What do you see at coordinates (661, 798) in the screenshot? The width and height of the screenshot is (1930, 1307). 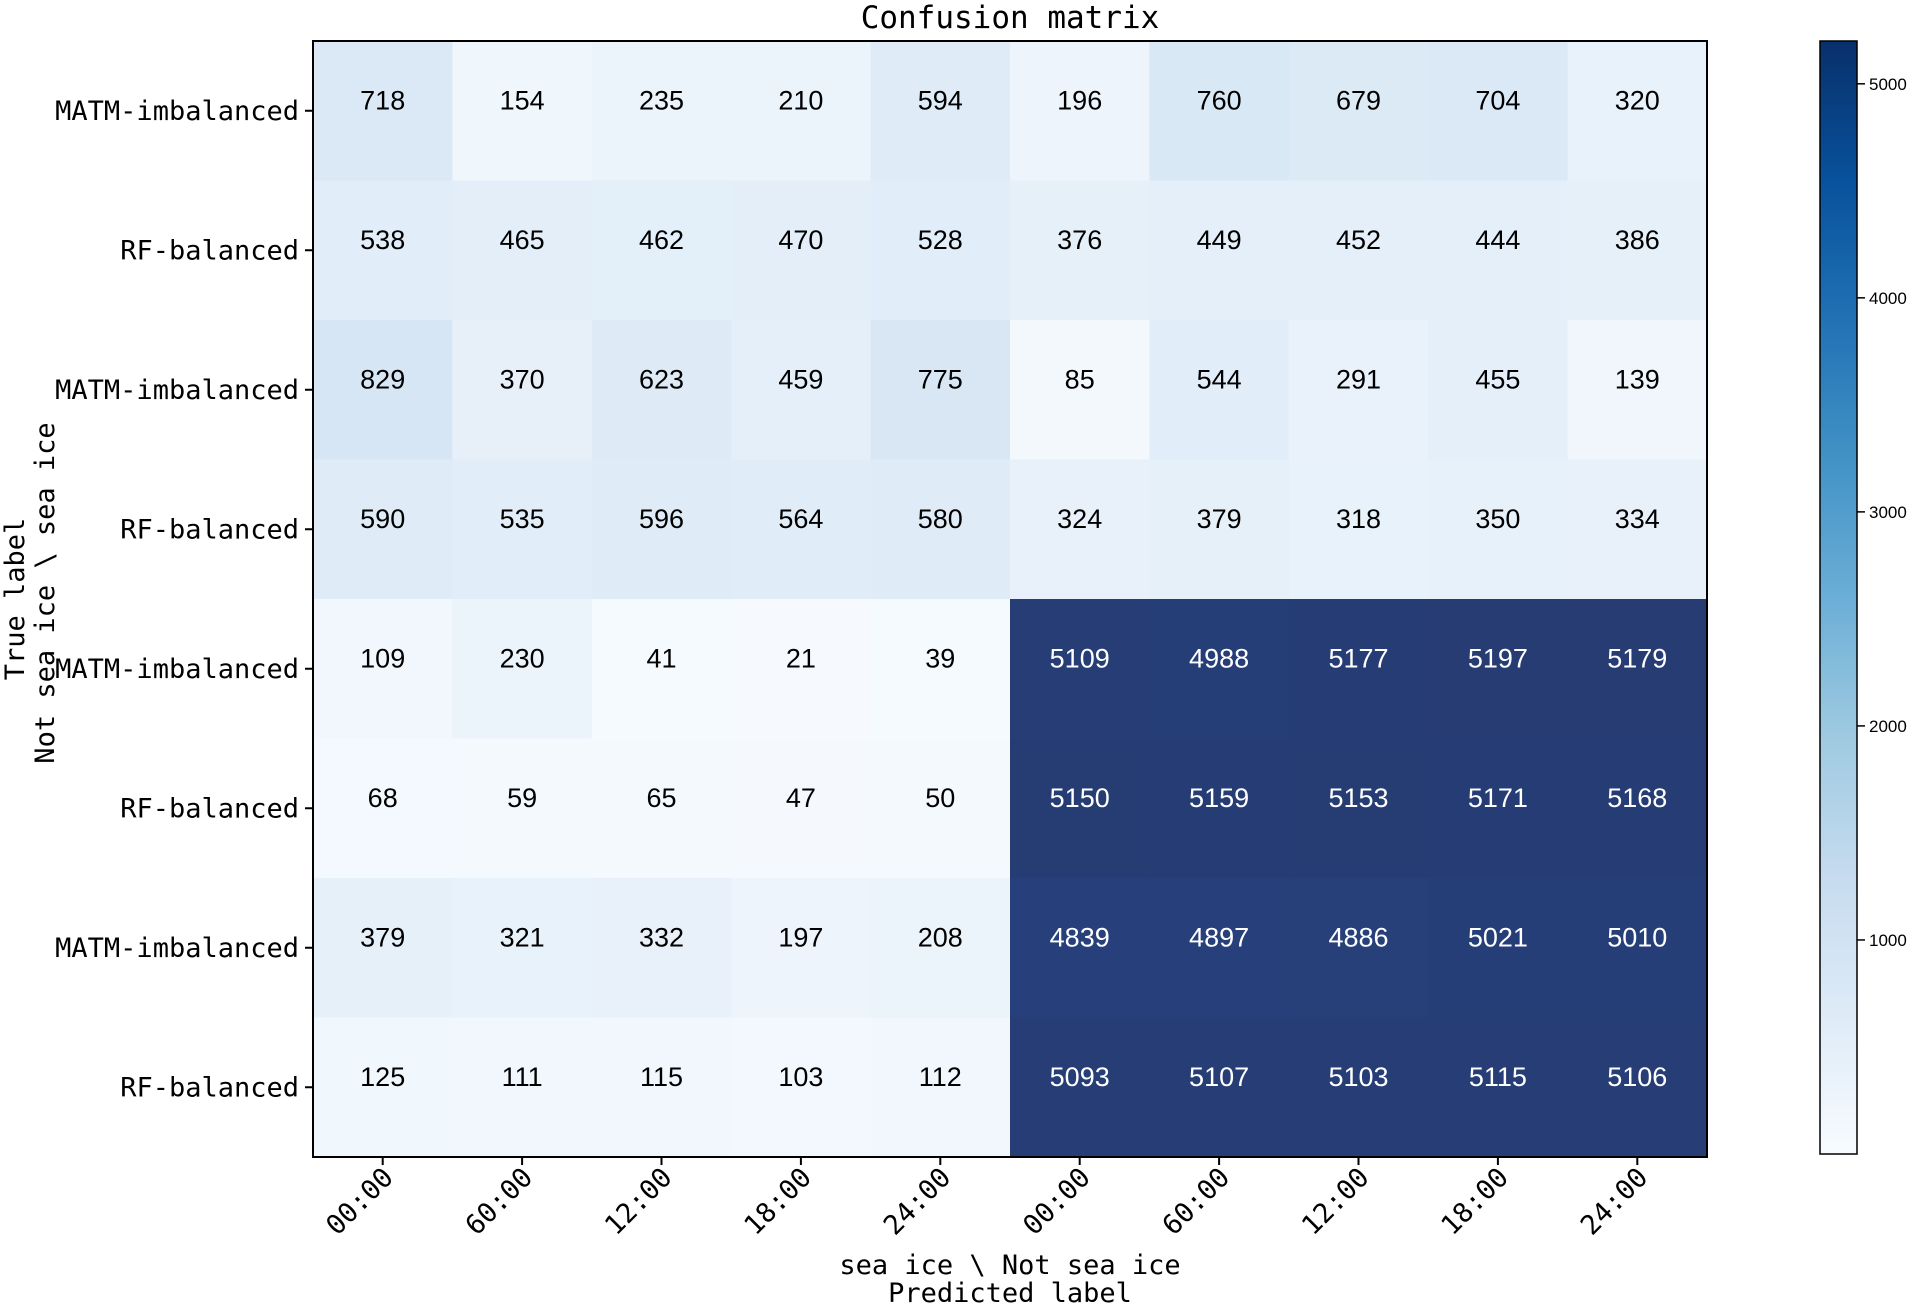 I see `cell-value-label: 65` at bounding box center [661, 798].